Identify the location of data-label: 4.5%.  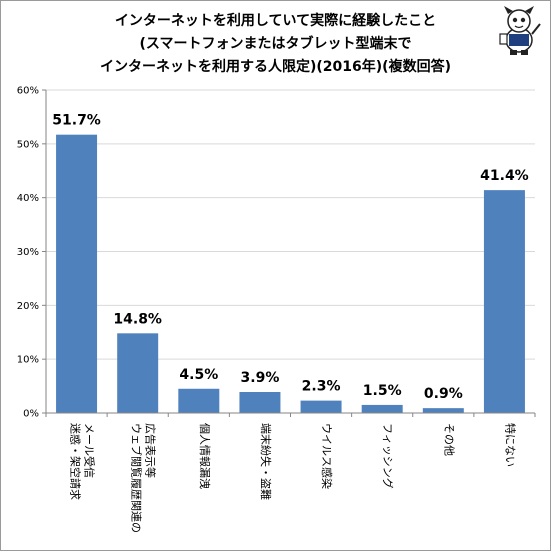
(198, 375).